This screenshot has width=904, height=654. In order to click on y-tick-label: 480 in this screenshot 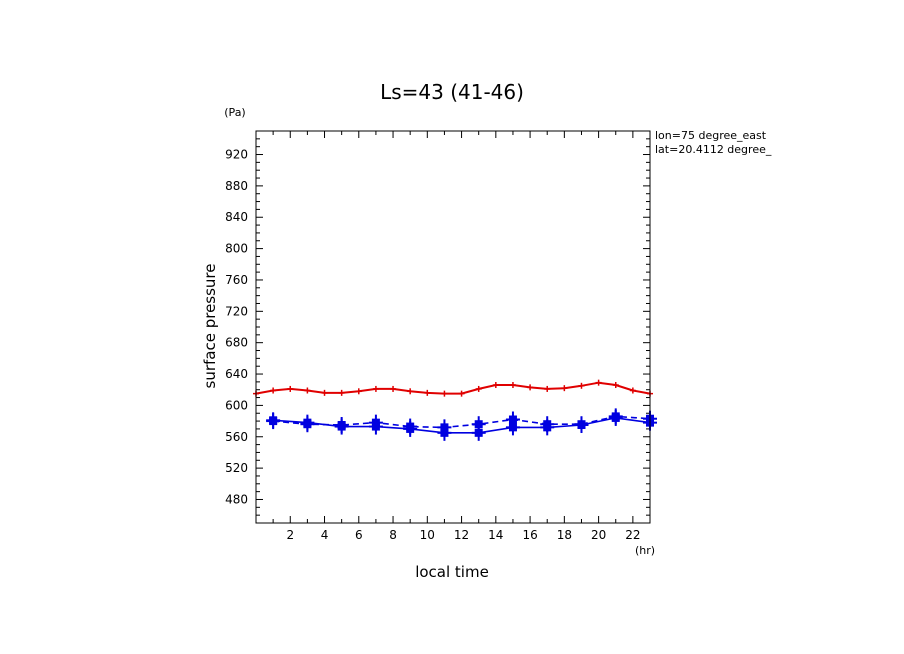, I will do `click(236, 499)`.